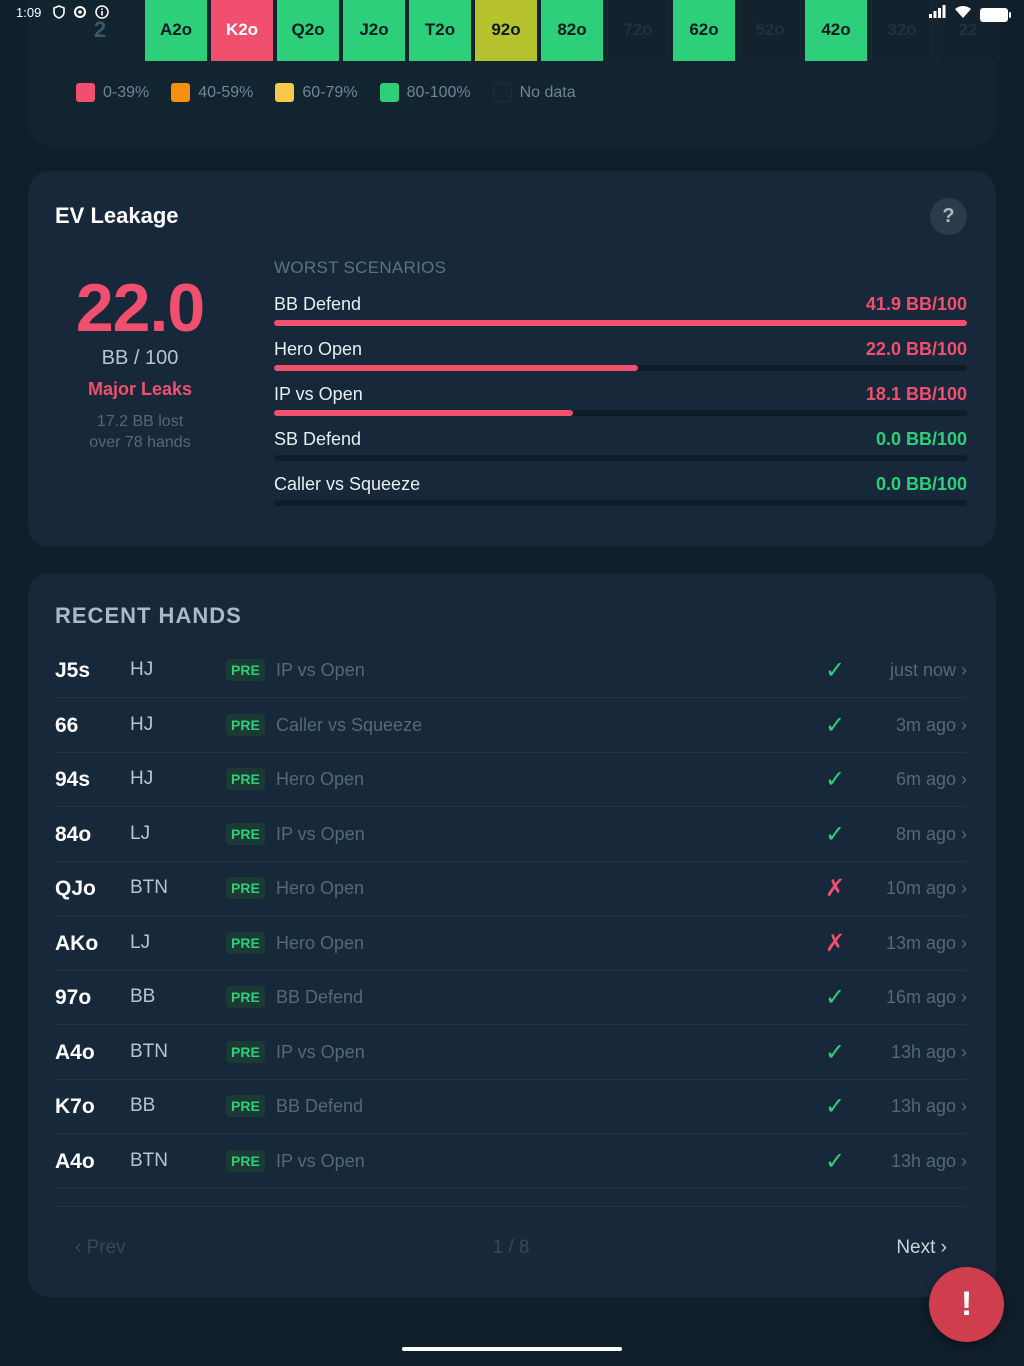 The width and height of the screenshot is (1024, 1366). Describe the element at coordinates (835, 888) in the screenshot. I see `cross-icon: ✗` at that location.